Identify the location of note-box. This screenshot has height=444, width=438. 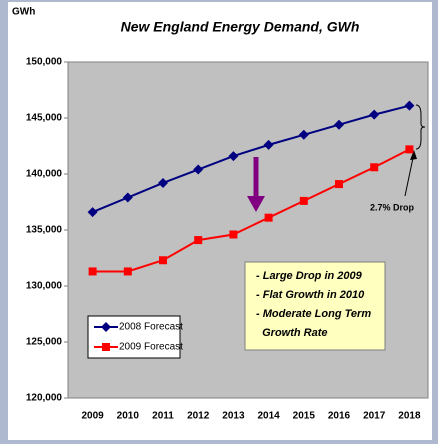
(315, 306).